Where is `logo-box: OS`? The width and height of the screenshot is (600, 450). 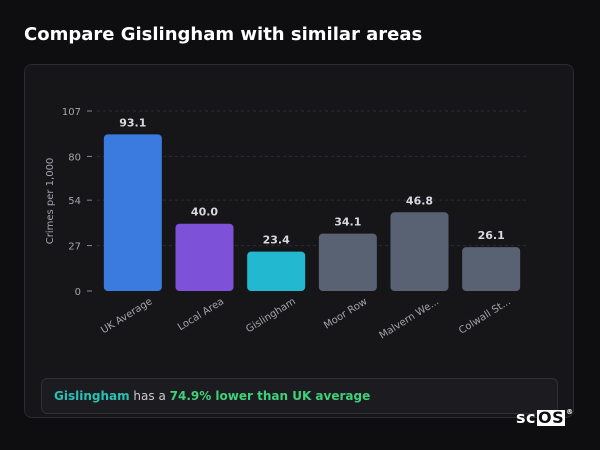
logo-box: OS is located at coordinates (551, 417).